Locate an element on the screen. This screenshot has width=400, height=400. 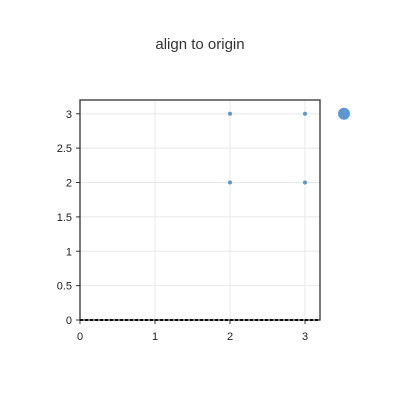
y-tick-label: 1 is located at coordinates (69, 252).